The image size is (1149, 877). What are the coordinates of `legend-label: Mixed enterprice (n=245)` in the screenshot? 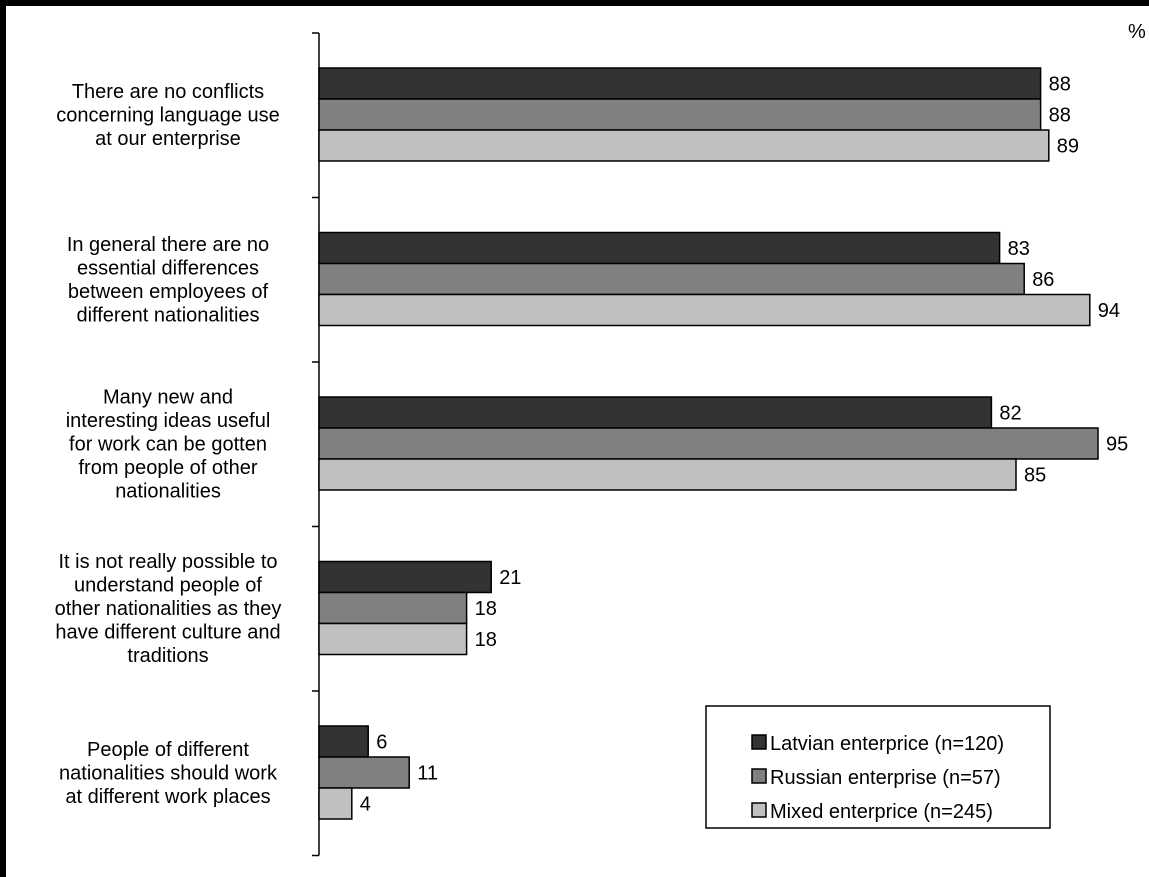 It's located at (881, 812).